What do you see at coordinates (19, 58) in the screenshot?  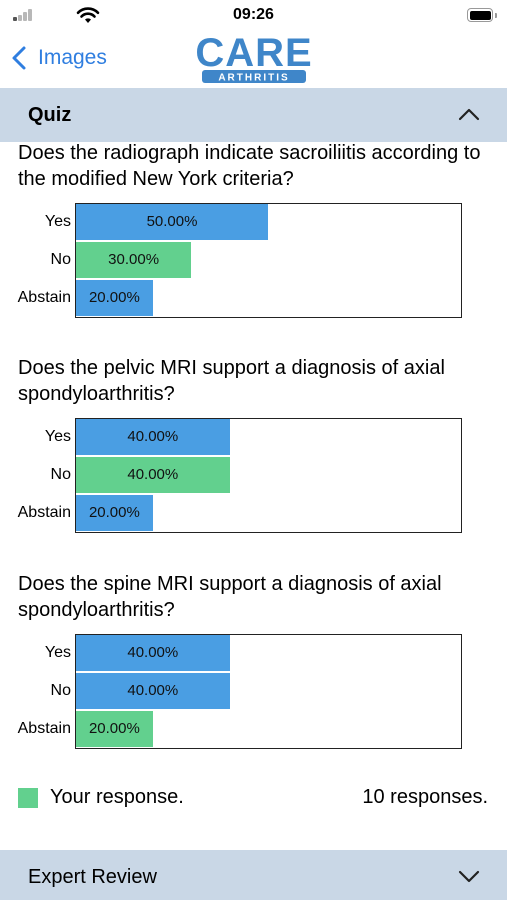 I see `chevron-left-icon` at bounding box center [19, 58].